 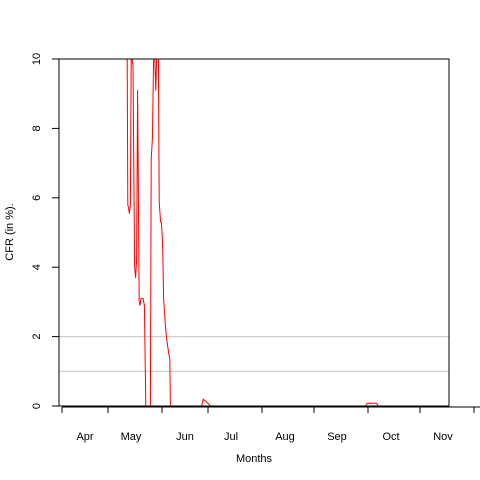 What do you see at coordinates (84, 437) in the screenshot?
I see `x-tick-label: Apr` at bounding box center [84, 437].